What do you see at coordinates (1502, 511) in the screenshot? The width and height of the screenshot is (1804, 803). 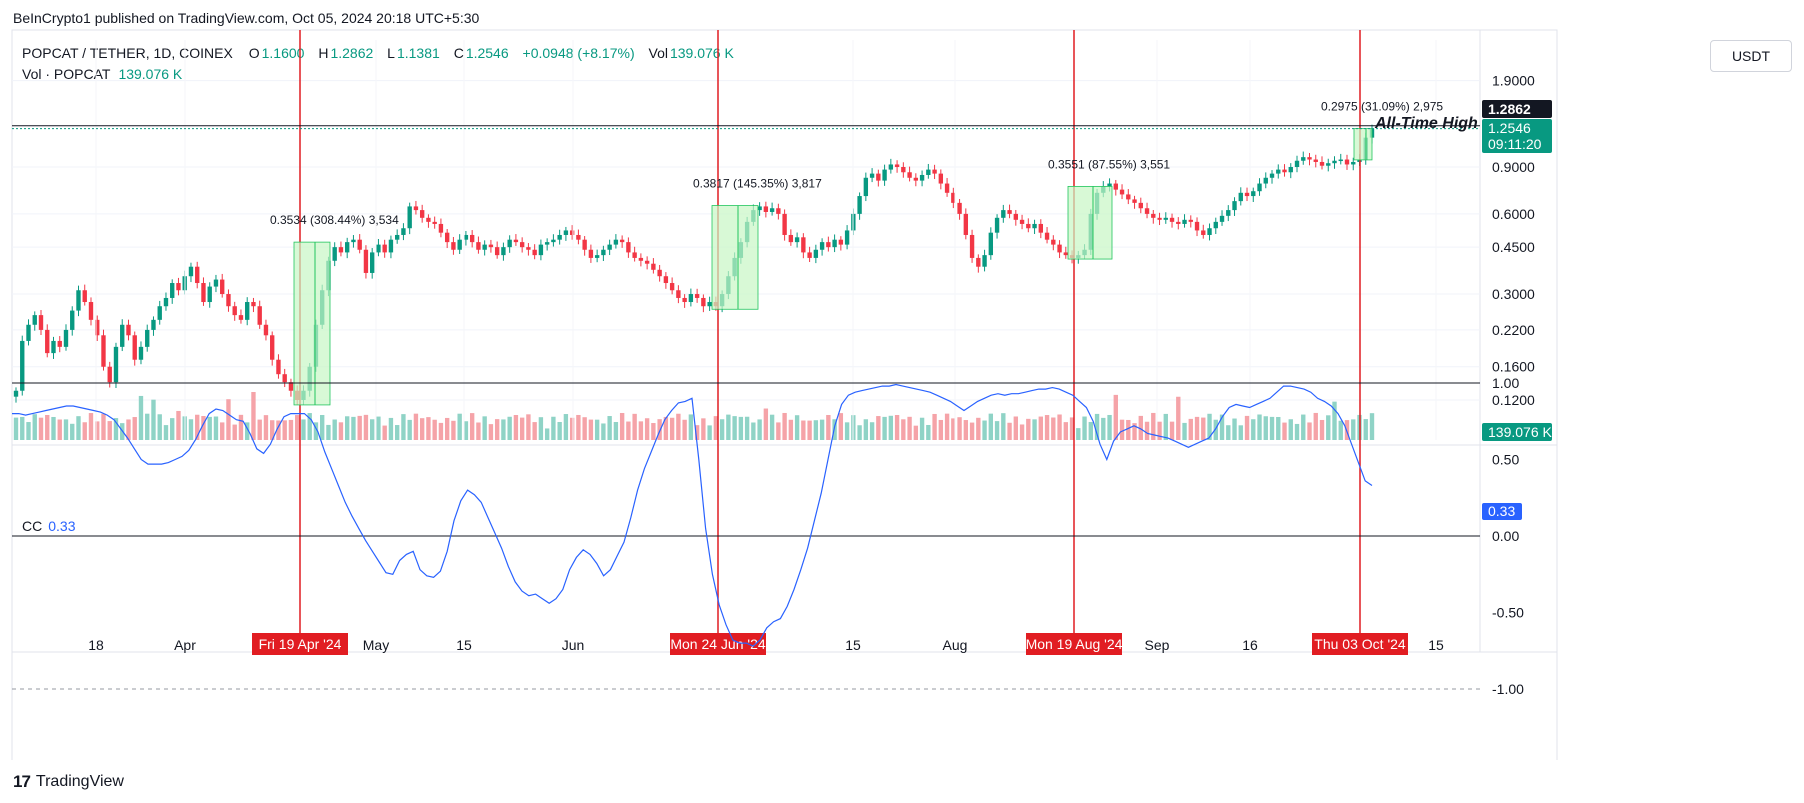 I see `cc-value-badge` at bounding box center [1502, 511].